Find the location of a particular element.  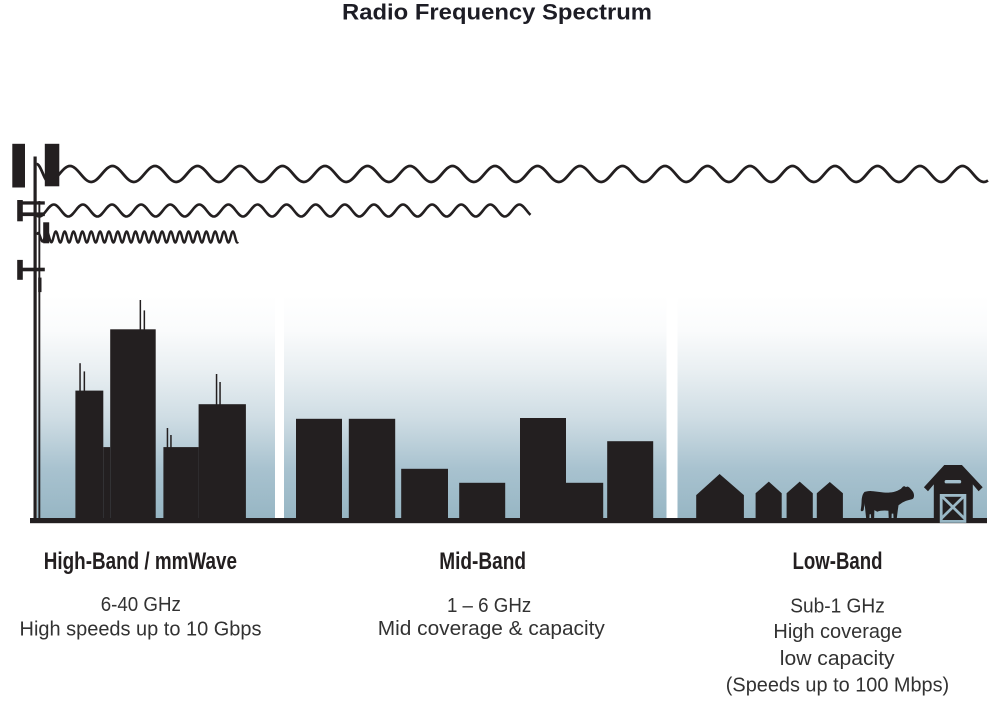

svg-text: Mid-Band is located at coordinates (482, 561).